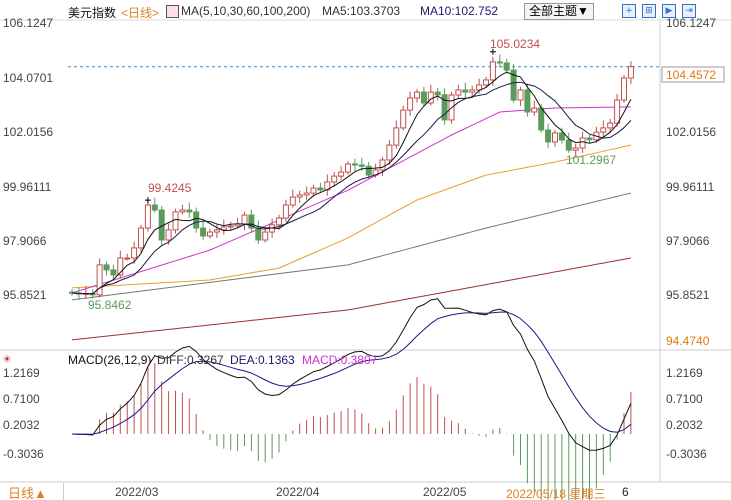 Image resolution: width=731 pixels, height=500 pixels. Describe the element at coordinates (669, 11) in the screenshot. I see `play-icon: ▶` at that location.